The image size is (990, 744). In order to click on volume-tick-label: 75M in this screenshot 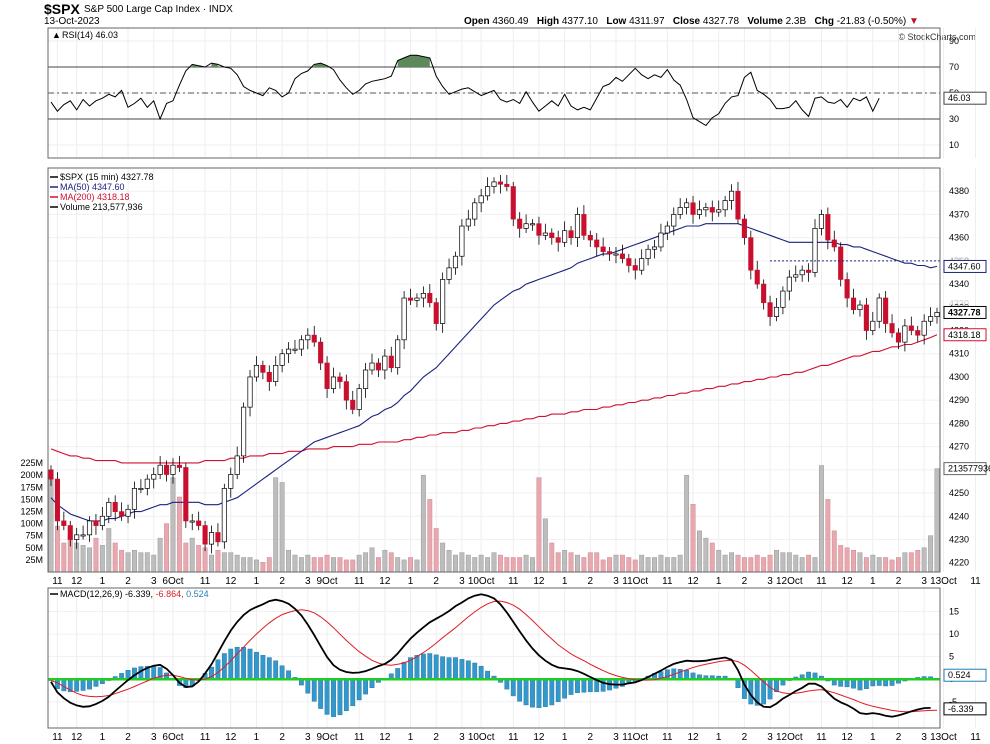, I will do `click(34, 536)`.